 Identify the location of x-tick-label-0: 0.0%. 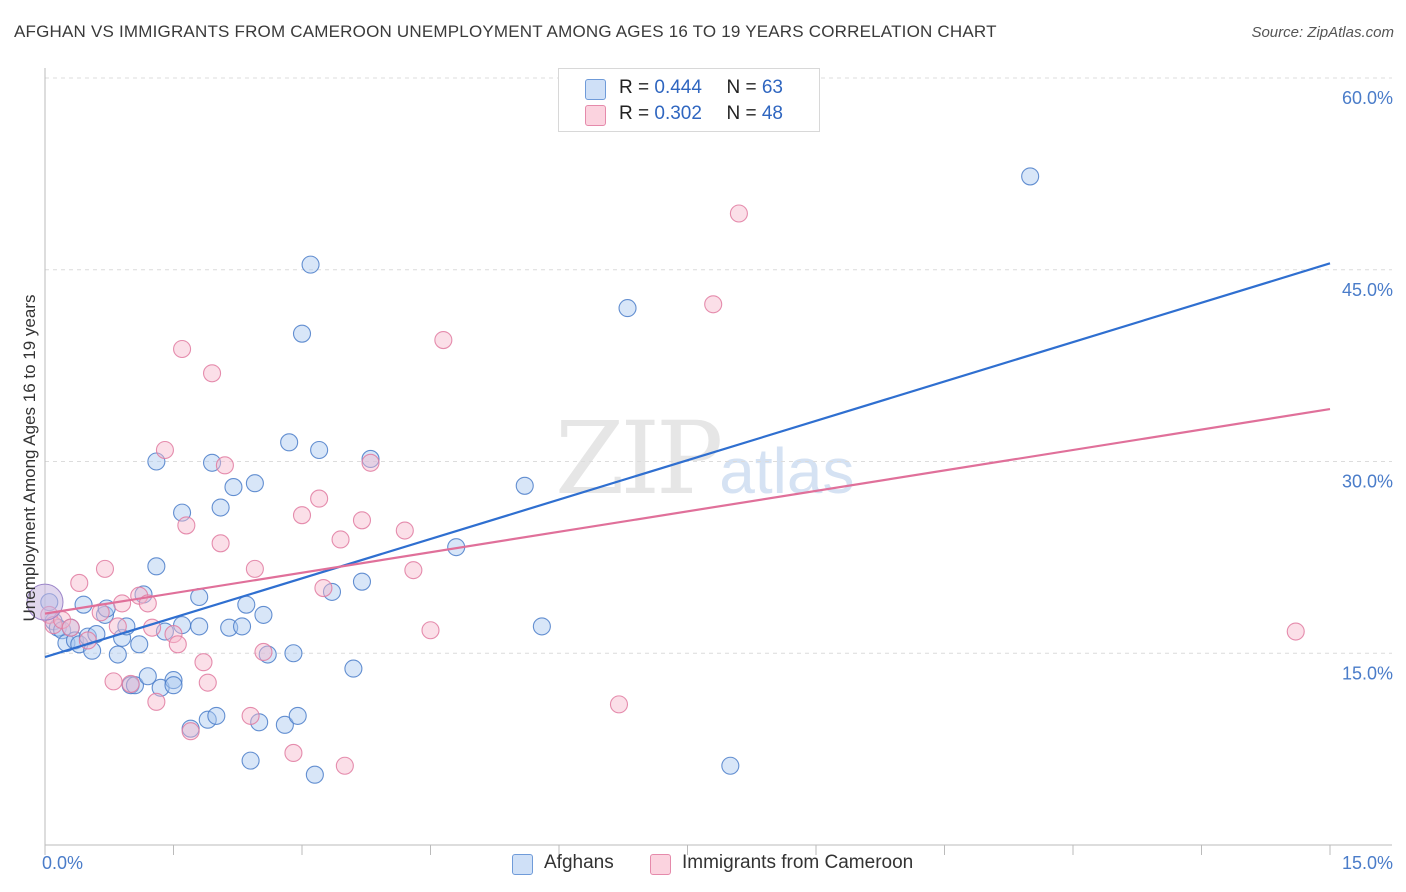
(62, 863).